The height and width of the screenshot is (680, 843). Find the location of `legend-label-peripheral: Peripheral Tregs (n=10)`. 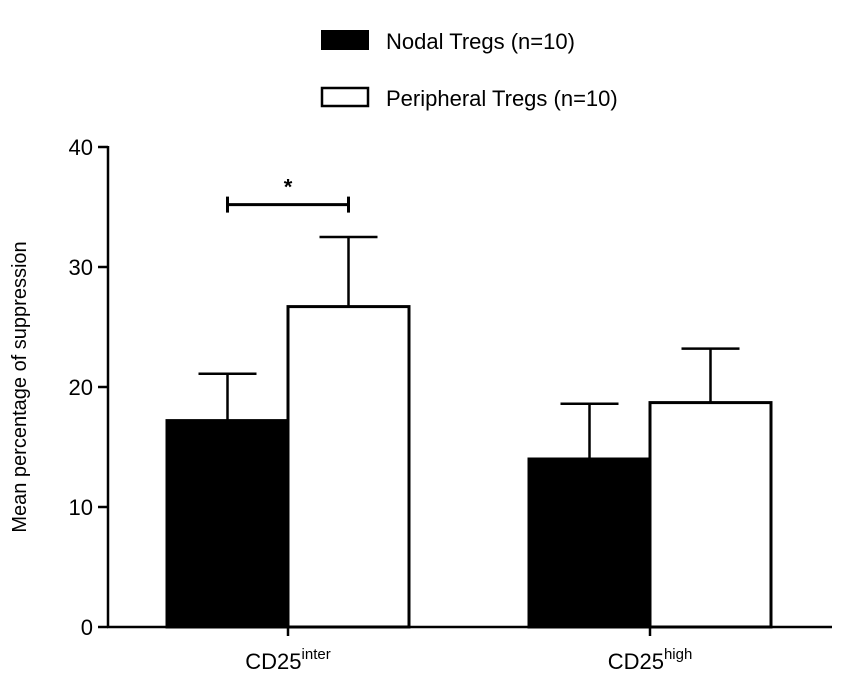

legend-label-peripheral: Peripheral Tregs (n=10) is located at coordinates (502, 98).